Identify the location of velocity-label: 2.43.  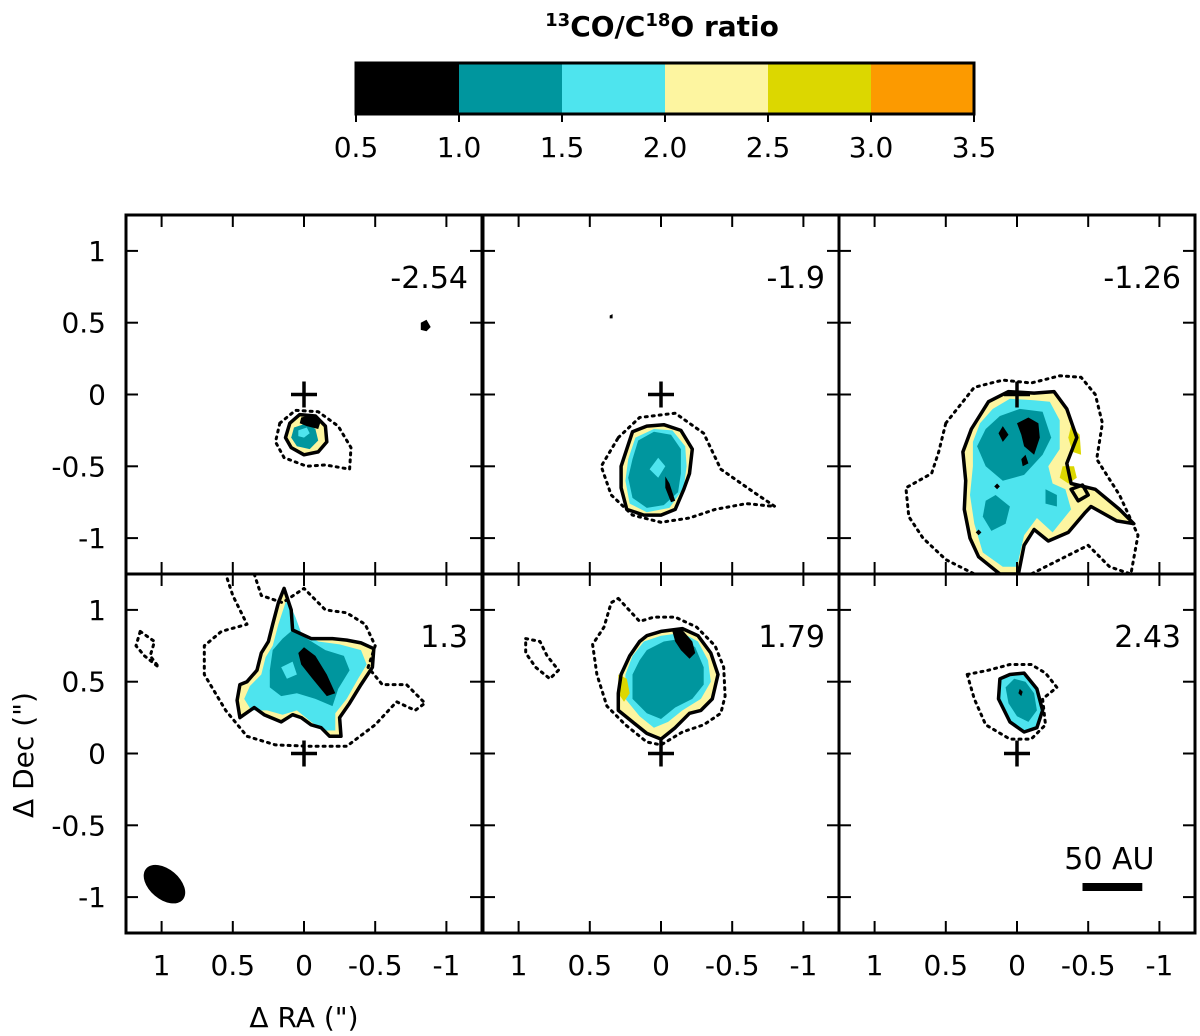
(1147, 637).